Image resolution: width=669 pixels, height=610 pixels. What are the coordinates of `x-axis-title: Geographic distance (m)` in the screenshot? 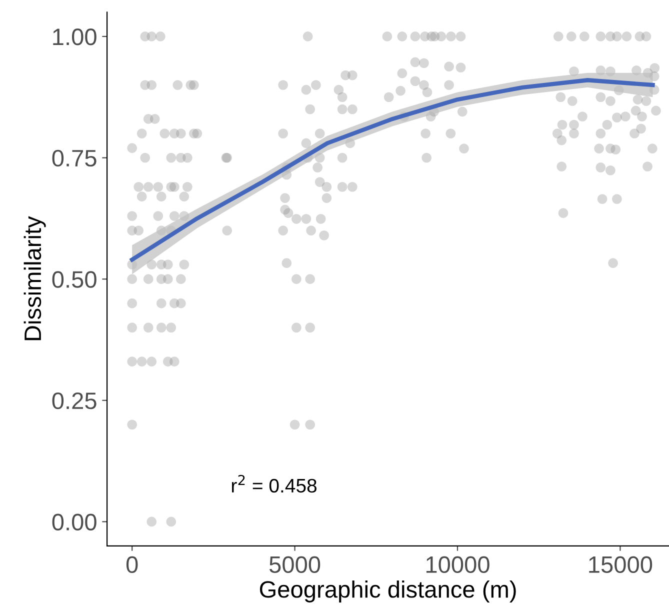 It's located at (388, 591).